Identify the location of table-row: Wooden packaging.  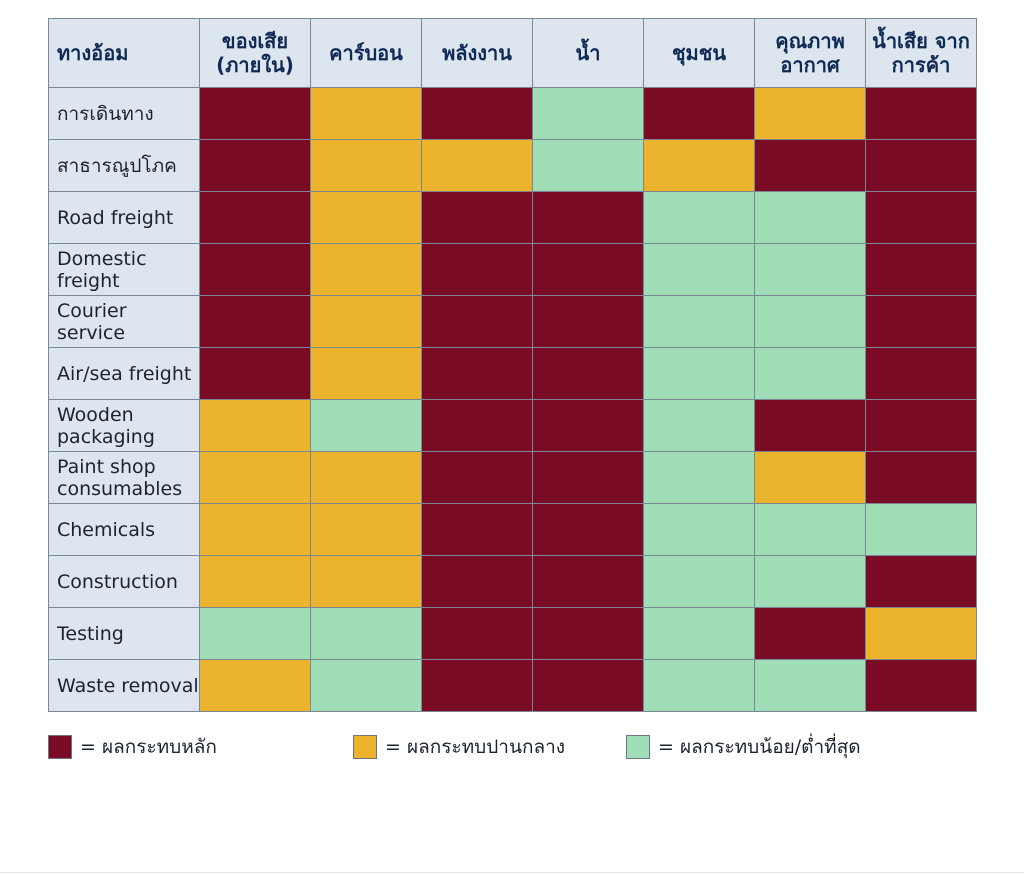
(512, 425).